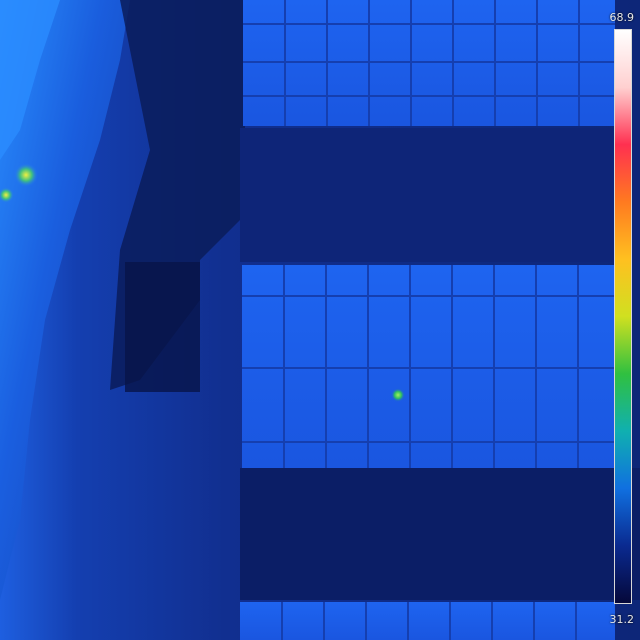  Describe the element at coordinates (622, 18) in the screenshot. I see `scale-max-label: 68.9` at that location.